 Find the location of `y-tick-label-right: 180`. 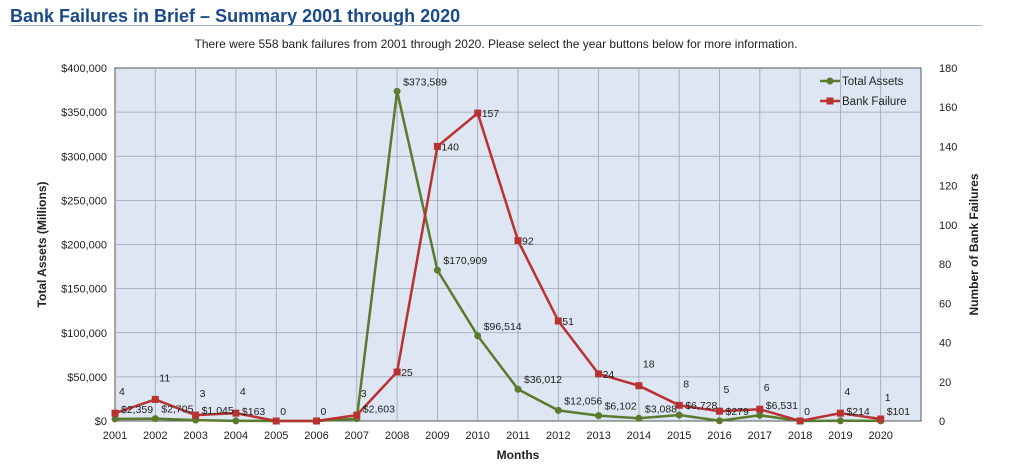

y-tick-label-right: 180 is located at coordinates (948, 69).